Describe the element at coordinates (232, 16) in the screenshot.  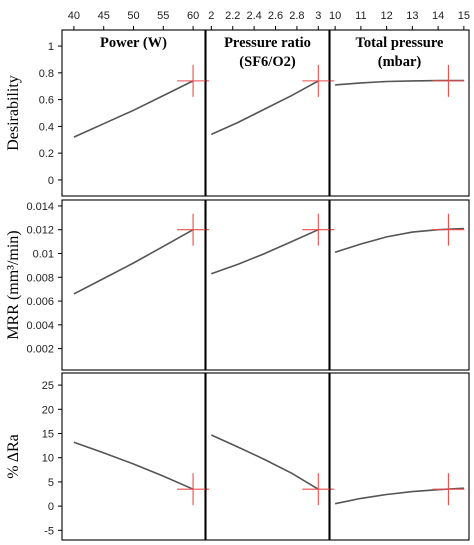
I see `x-tick-label: 2.2` at that location.